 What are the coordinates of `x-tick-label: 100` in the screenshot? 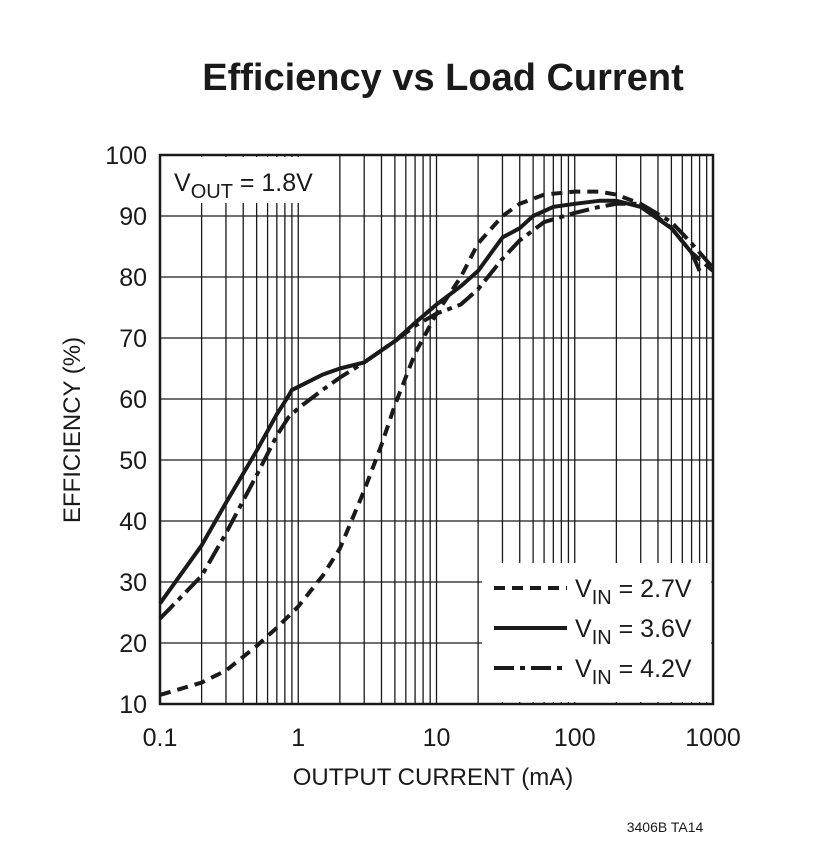 It's located at (575, 738).